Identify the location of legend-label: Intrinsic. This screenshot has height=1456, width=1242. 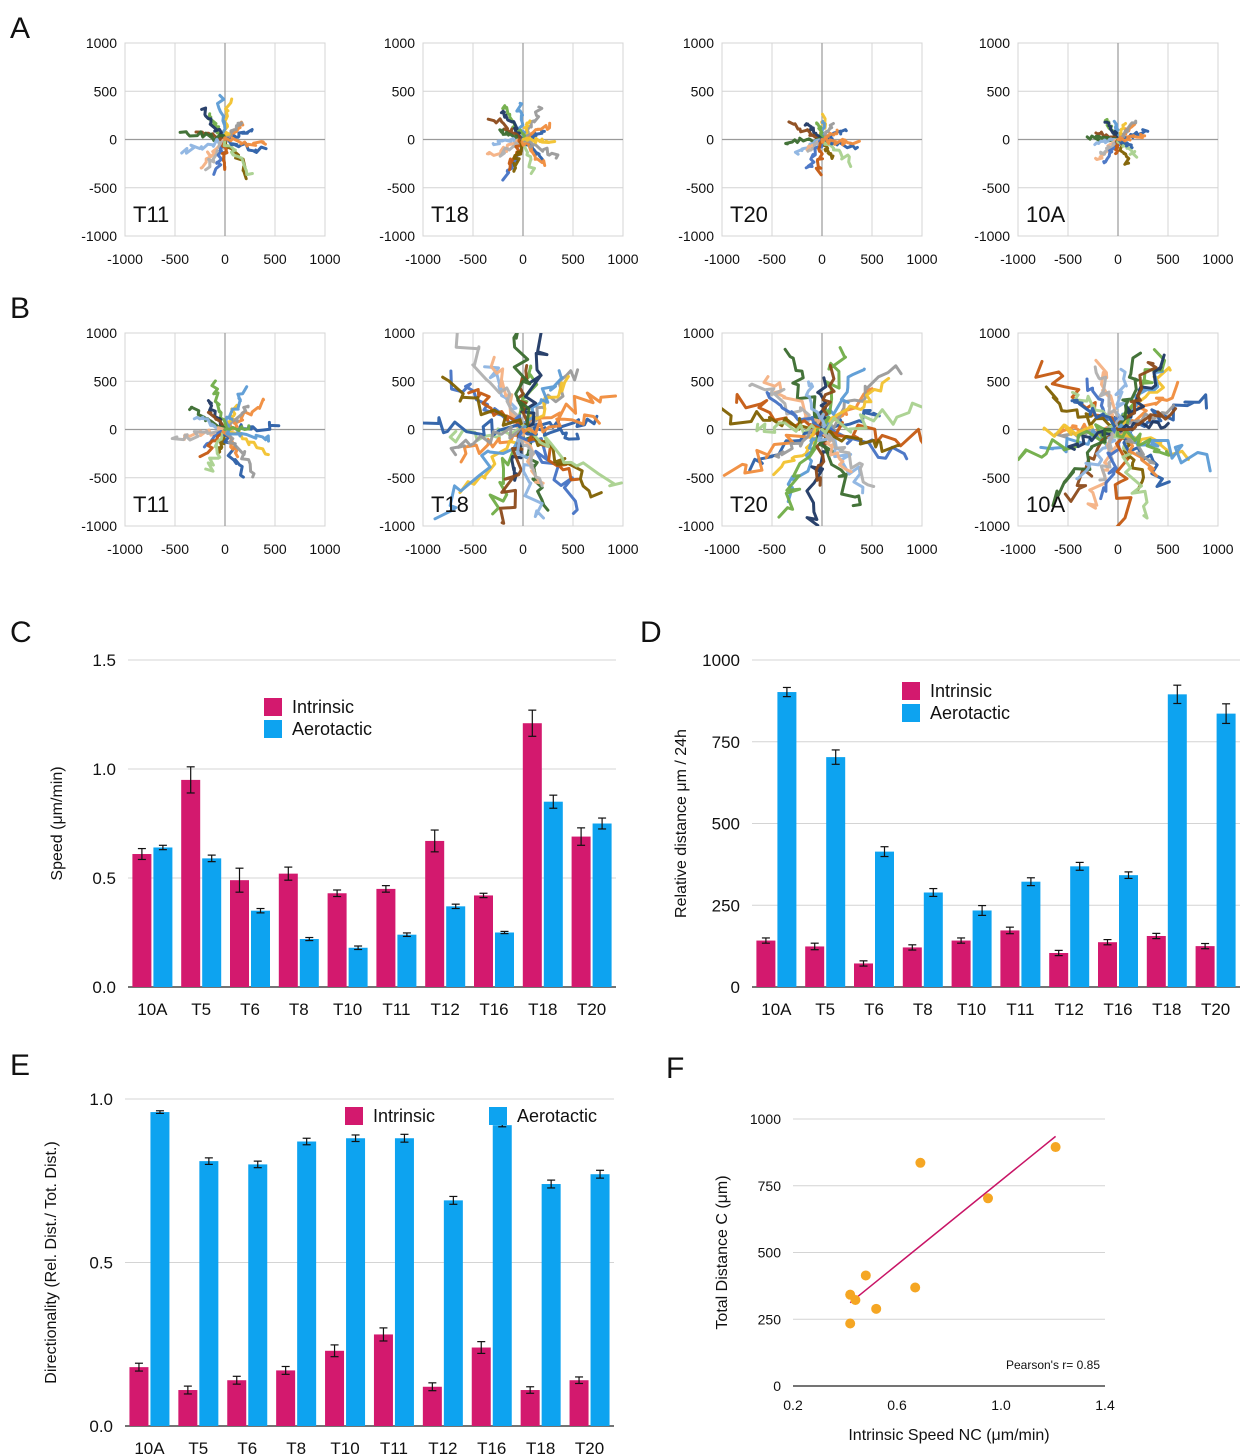
(323, 707).